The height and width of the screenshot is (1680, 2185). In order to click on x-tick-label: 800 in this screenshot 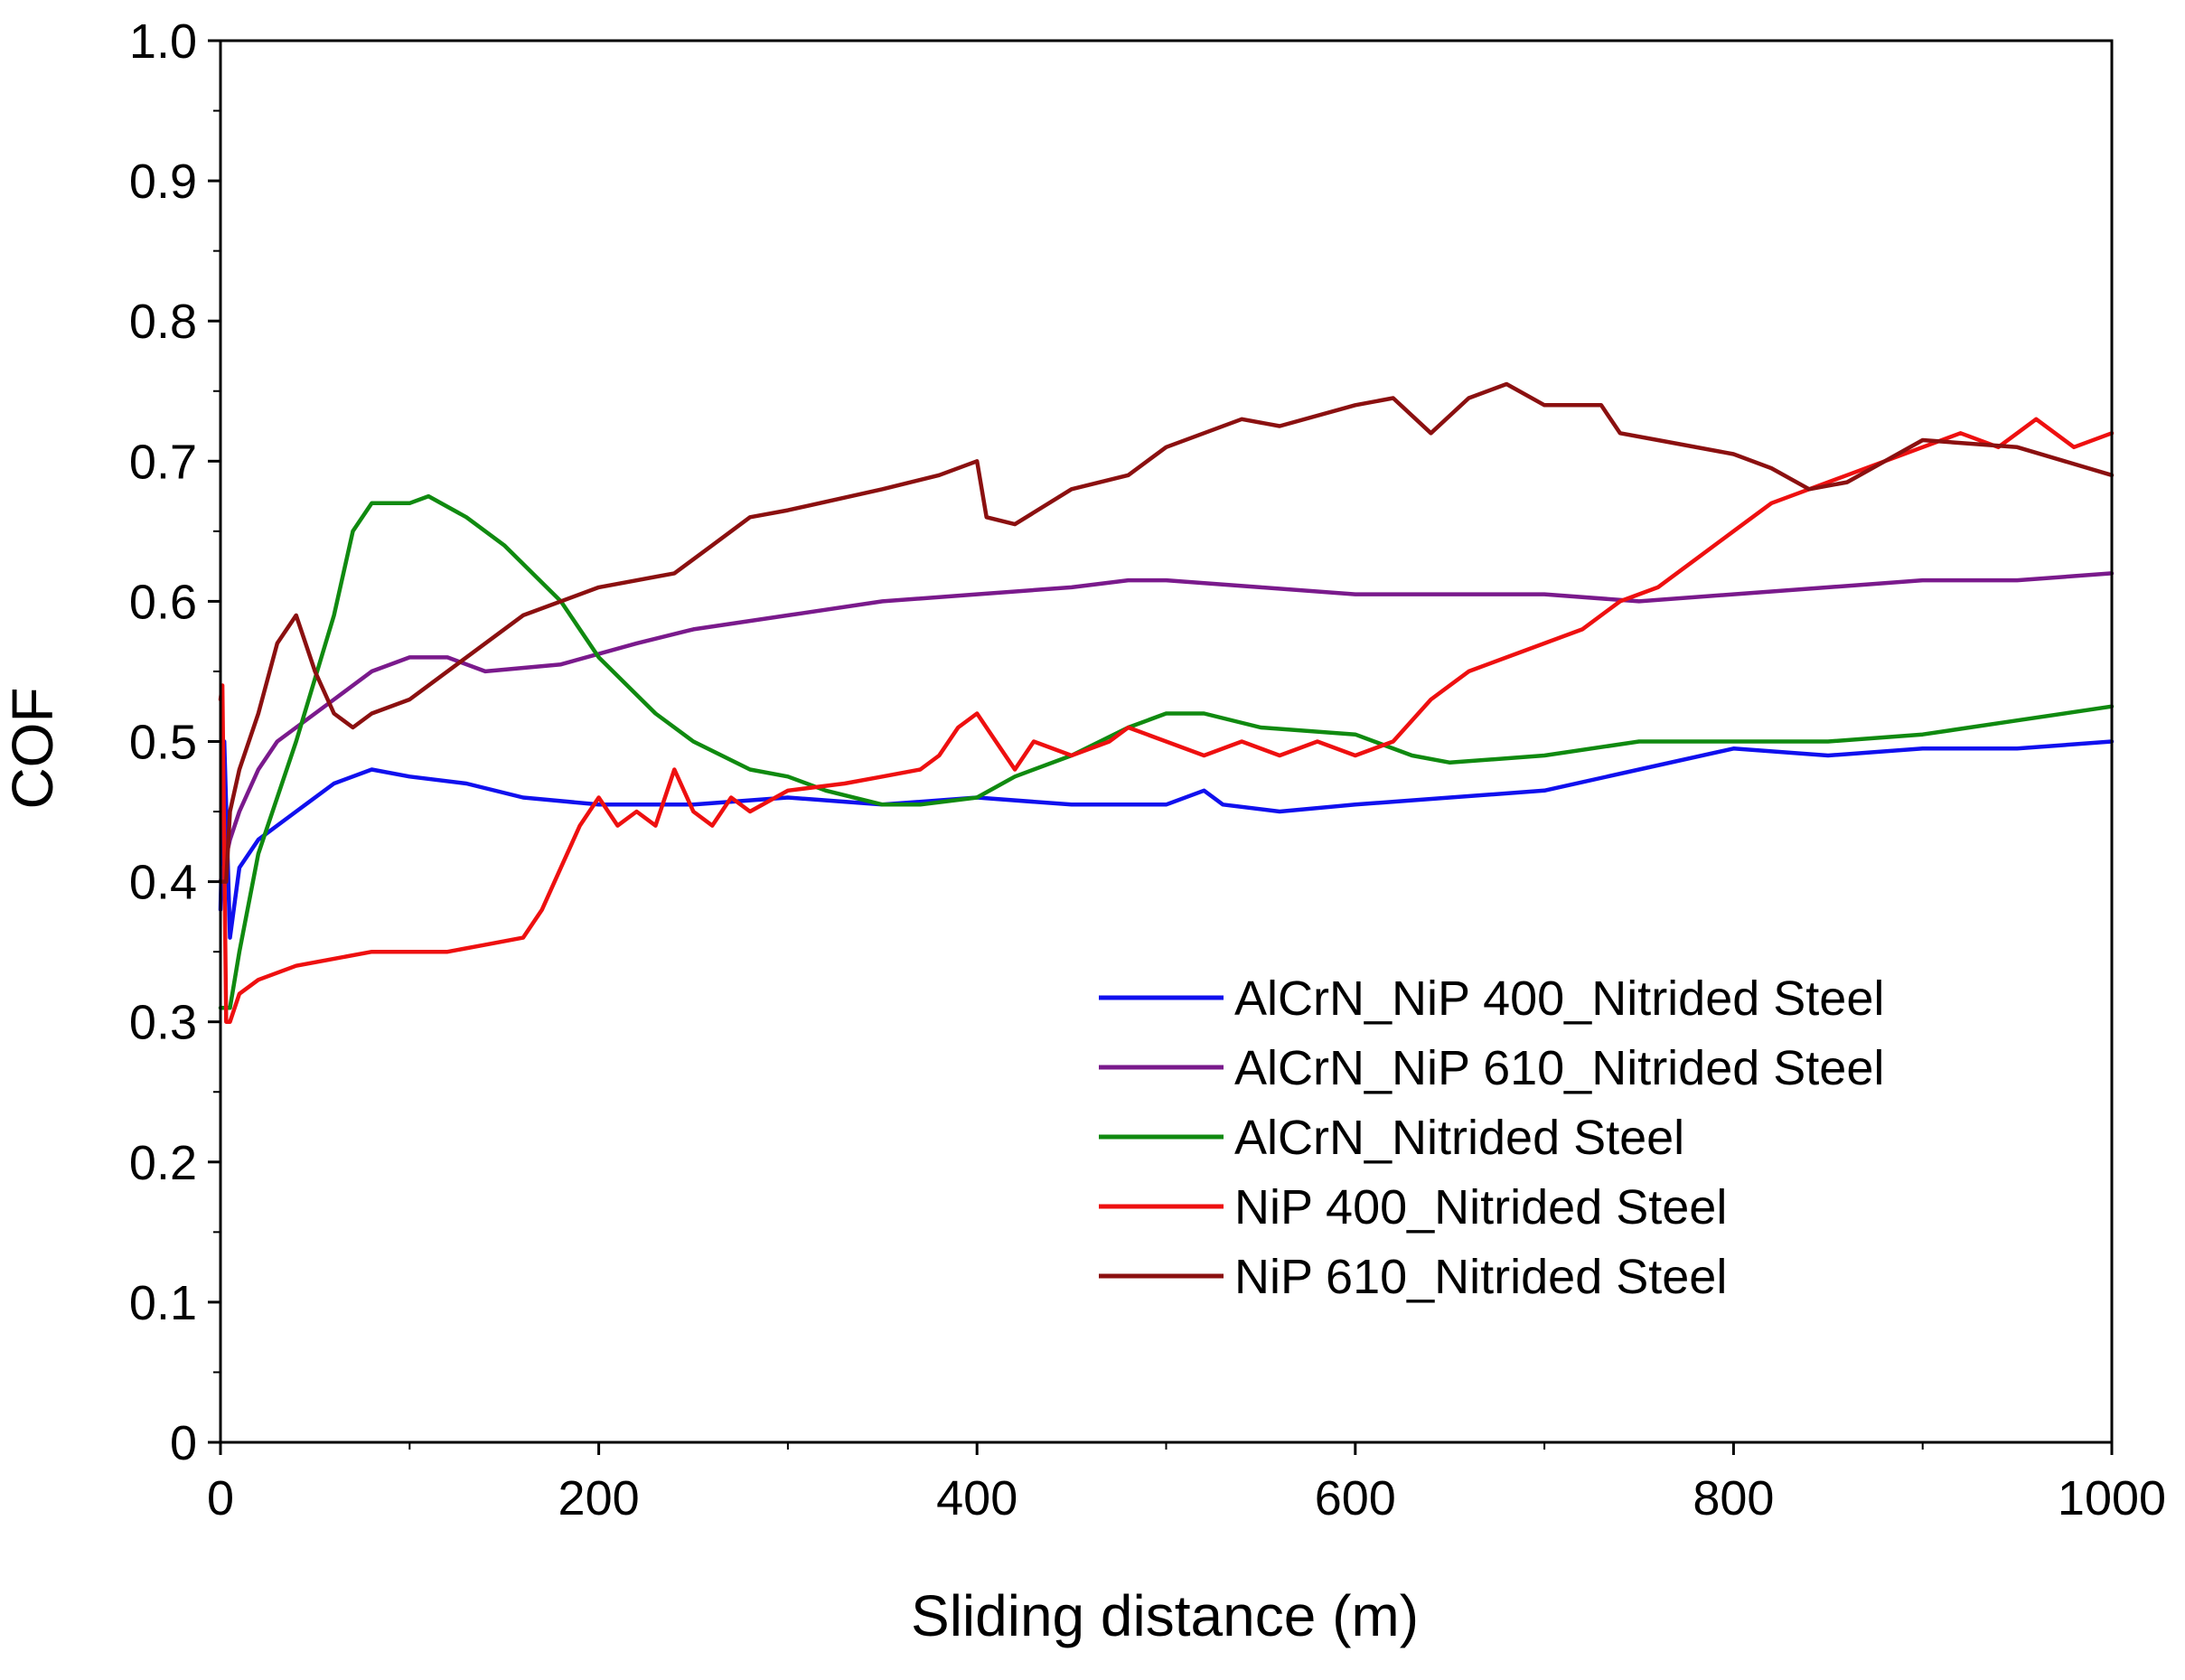, I will do `click(1733, 1498)`.